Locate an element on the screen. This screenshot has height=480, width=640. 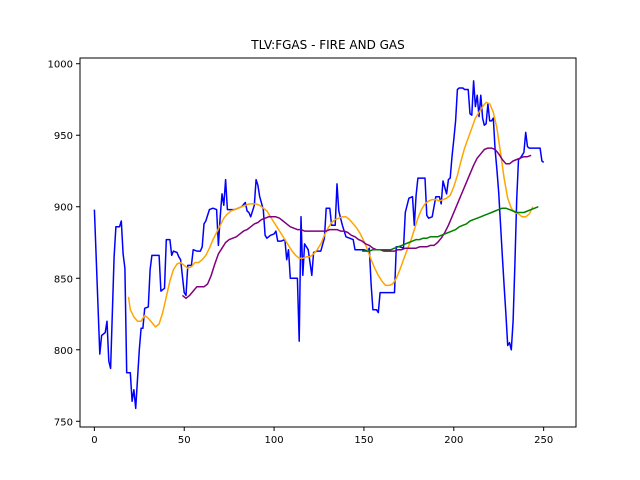
x-axis: 0 50 100 150 200 250 is located at coordinates (322, 436).